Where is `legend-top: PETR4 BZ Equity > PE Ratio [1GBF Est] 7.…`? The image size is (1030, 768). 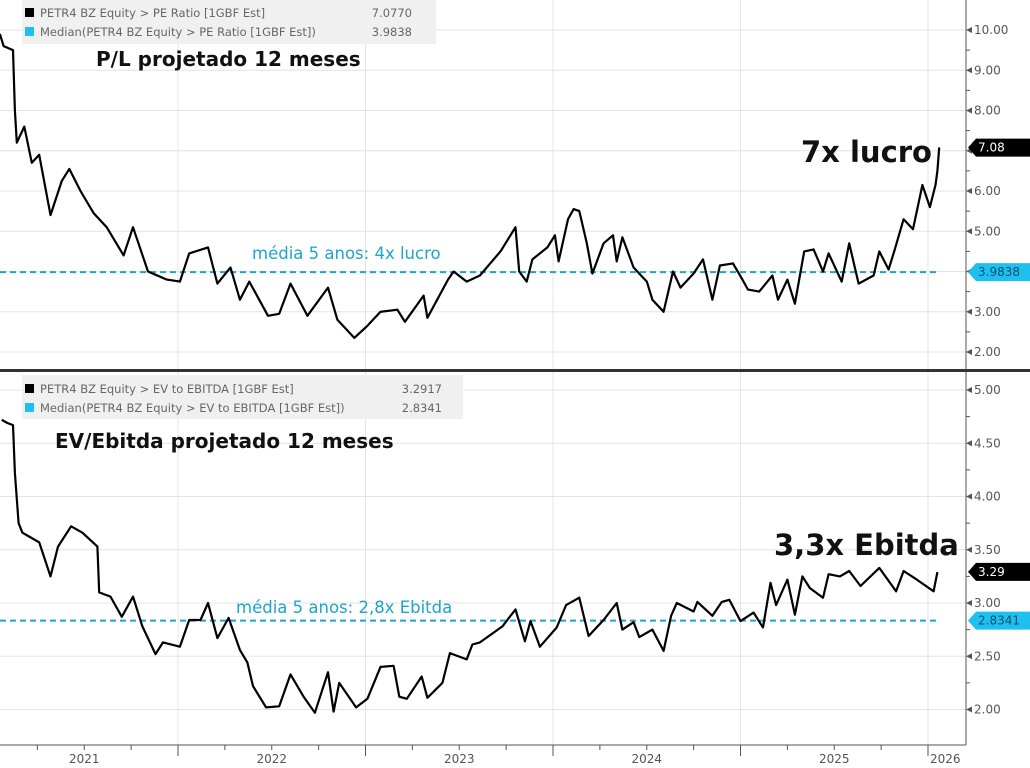
legend-top: PETR4 BZ Equity > PE Ratio [1GBF Est] 7.… is located at coordinates (229, 22).